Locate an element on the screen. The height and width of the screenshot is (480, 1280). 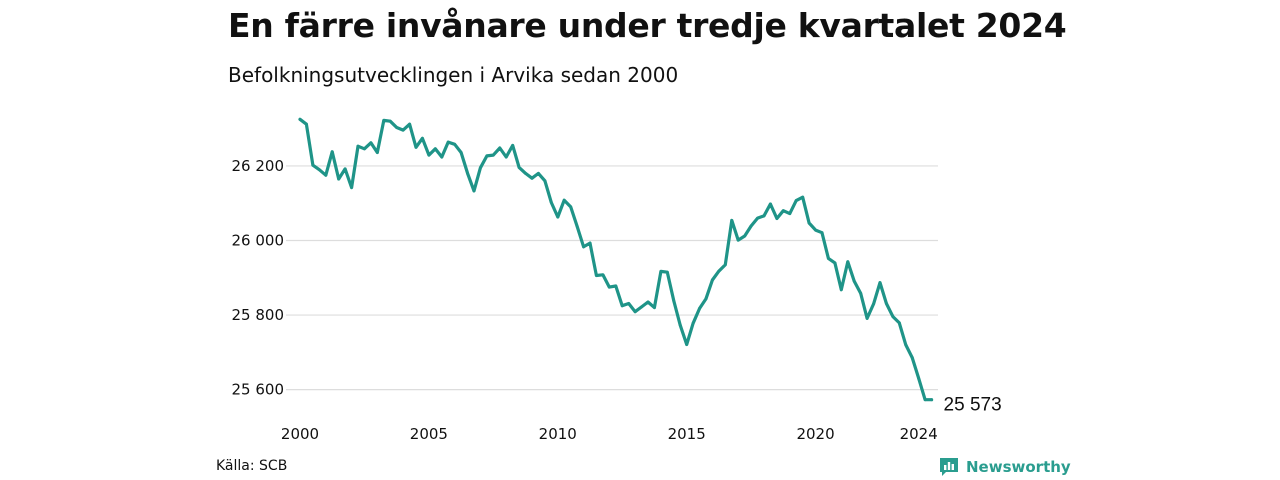
y-tick-label: 26 200 is located at coordinates (258, 166).